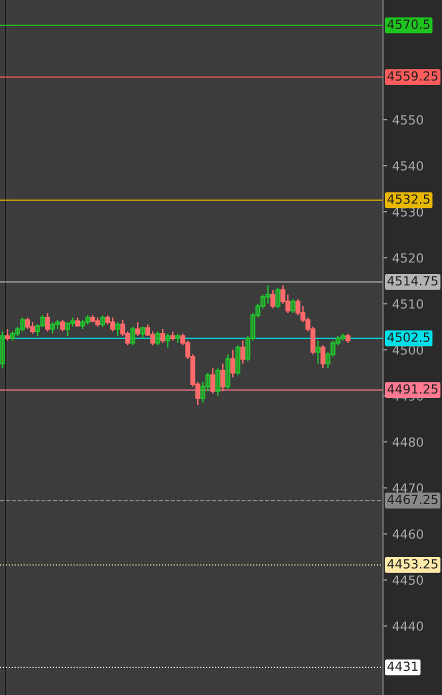 This screenshot has width=442, height=695. I want to click on ref-line-label: 4467.25, so click(412, 499).